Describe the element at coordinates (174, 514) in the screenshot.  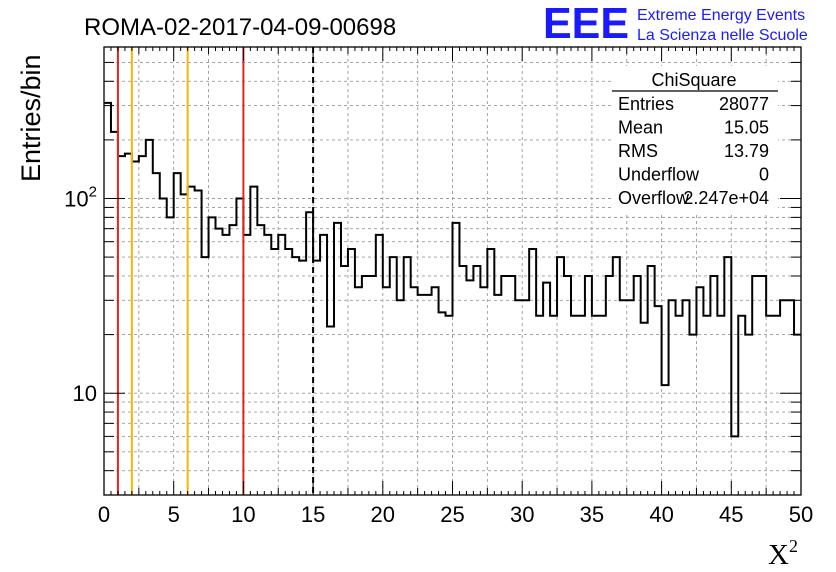
I see `x-tick-label: 5` at that location.